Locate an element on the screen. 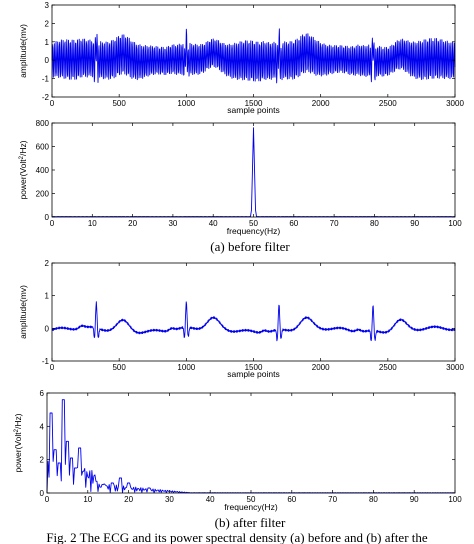  y-tick-label: 6 is located at coordinates (42, 393).